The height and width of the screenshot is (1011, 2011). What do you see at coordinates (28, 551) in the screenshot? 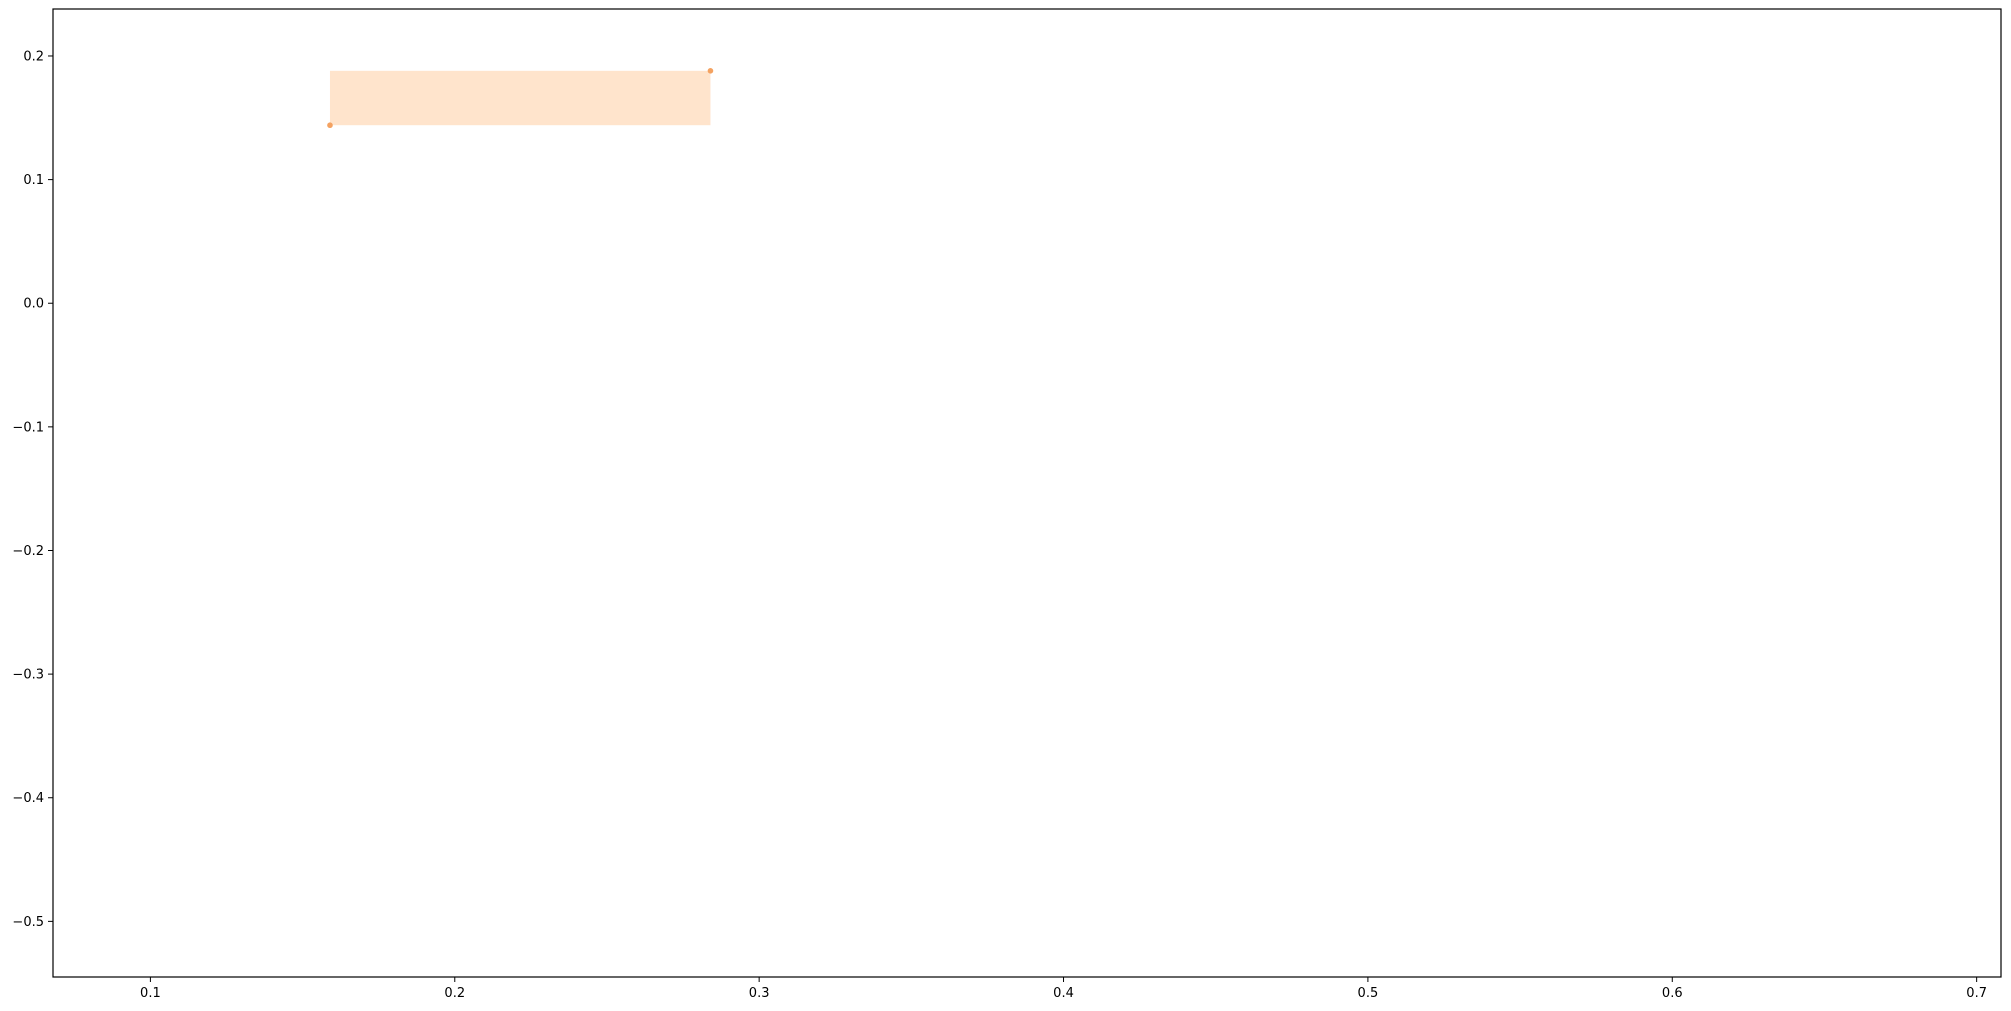
I see `y-tick-label: −0.2` at bounding box center [28, 551].